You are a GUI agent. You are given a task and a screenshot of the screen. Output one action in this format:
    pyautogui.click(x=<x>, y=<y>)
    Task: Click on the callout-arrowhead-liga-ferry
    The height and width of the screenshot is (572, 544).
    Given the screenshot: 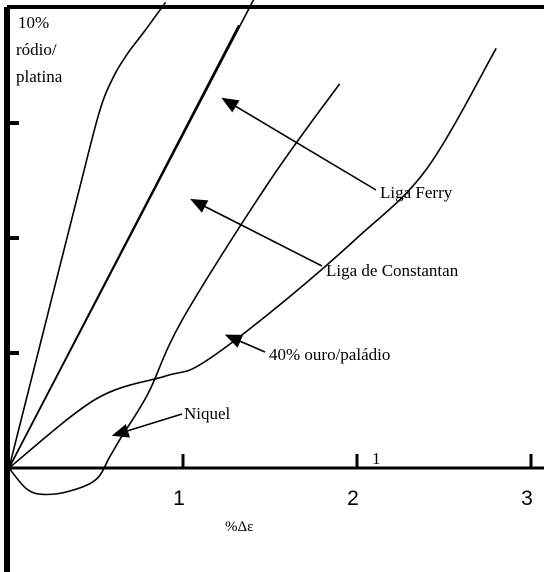 What is the action you would take?
    pyautogui.click(x=230, y=105)
    